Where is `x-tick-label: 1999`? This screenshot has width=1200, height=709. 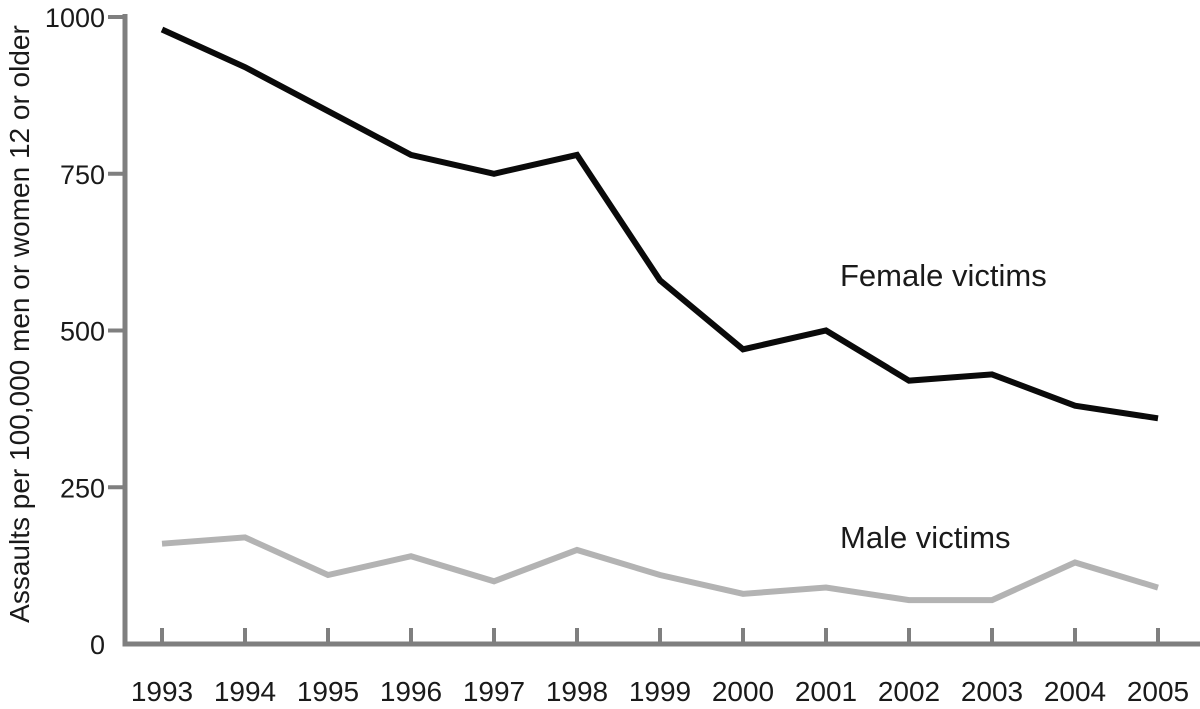 x-tick-label: 1999 is located at coordinates (660, 691).